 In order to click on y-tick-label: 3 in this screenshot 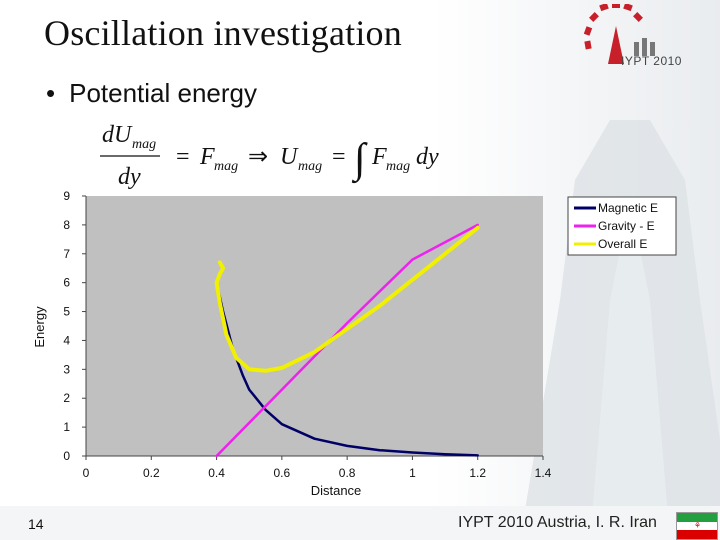, I will do `click(66, 369)`.